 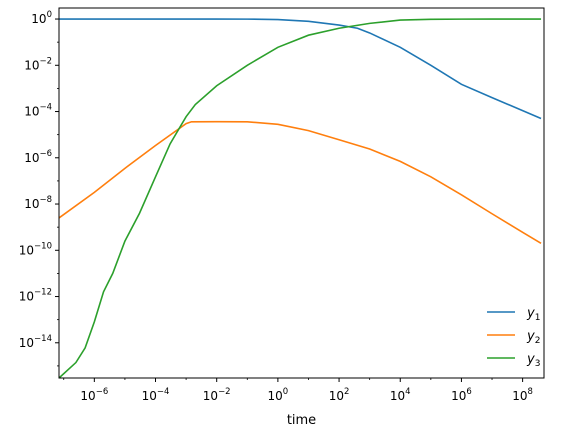 I want to click on y-tick-label: 10⁻⁴, so click(x=38, y=111).